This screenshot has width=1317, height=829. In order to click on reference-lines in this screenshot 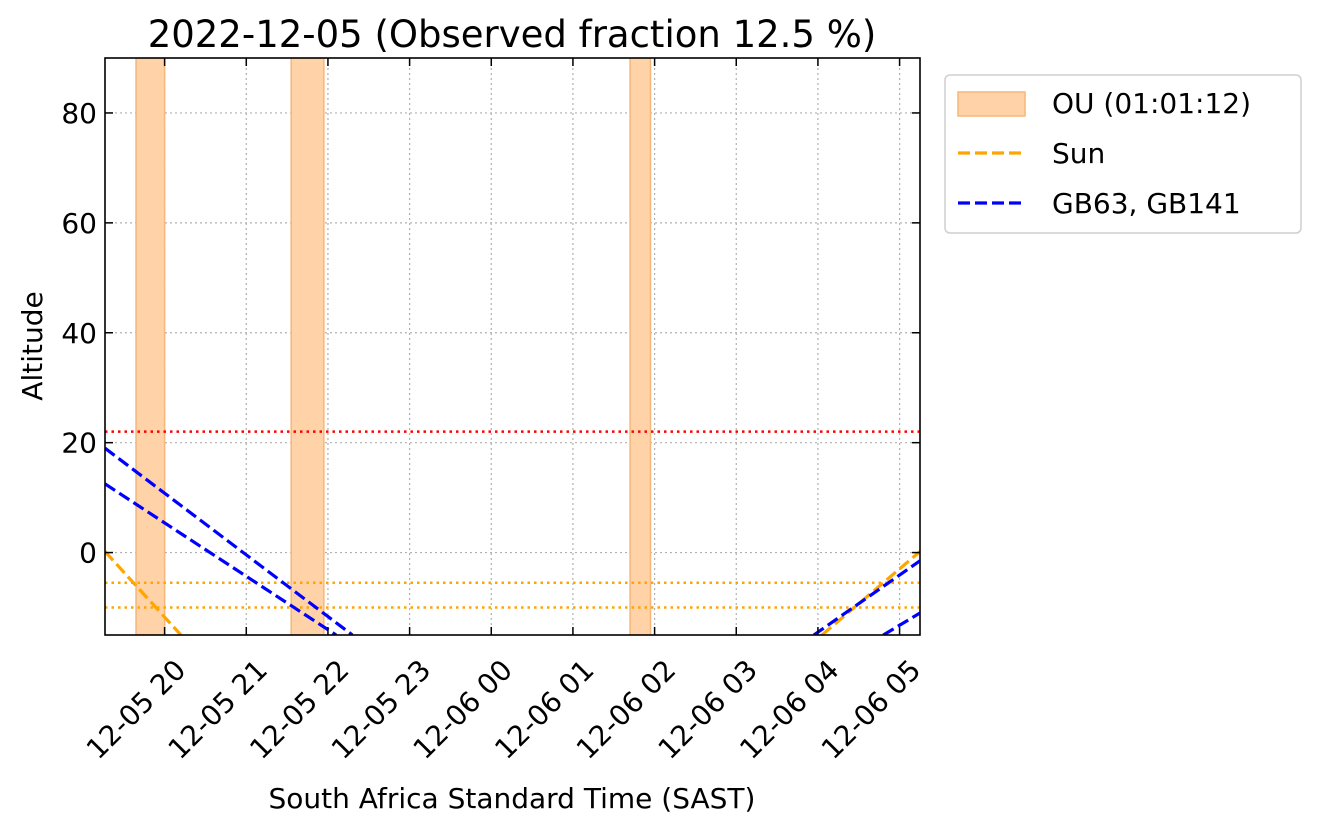, I will do `click(512, 519)`.